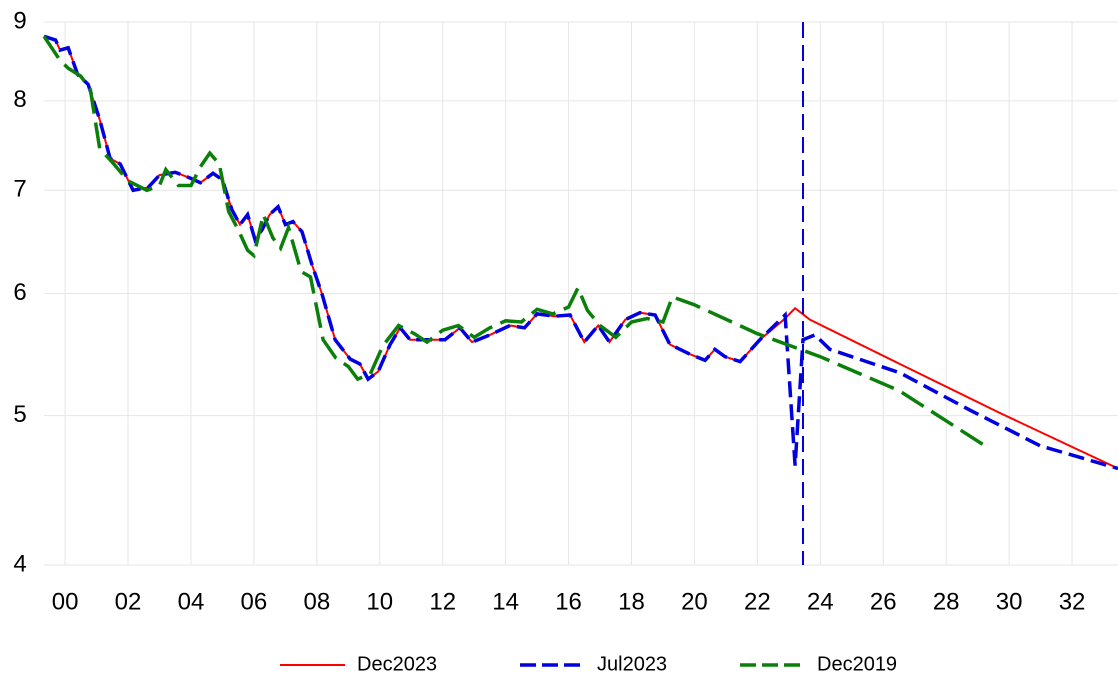 The width and height of the screenshot is (1118, 692). What do you see at coordinates (946, 601) in the screenshot?
I see `x-tick-label: 28` at bounding box center [946, 601].